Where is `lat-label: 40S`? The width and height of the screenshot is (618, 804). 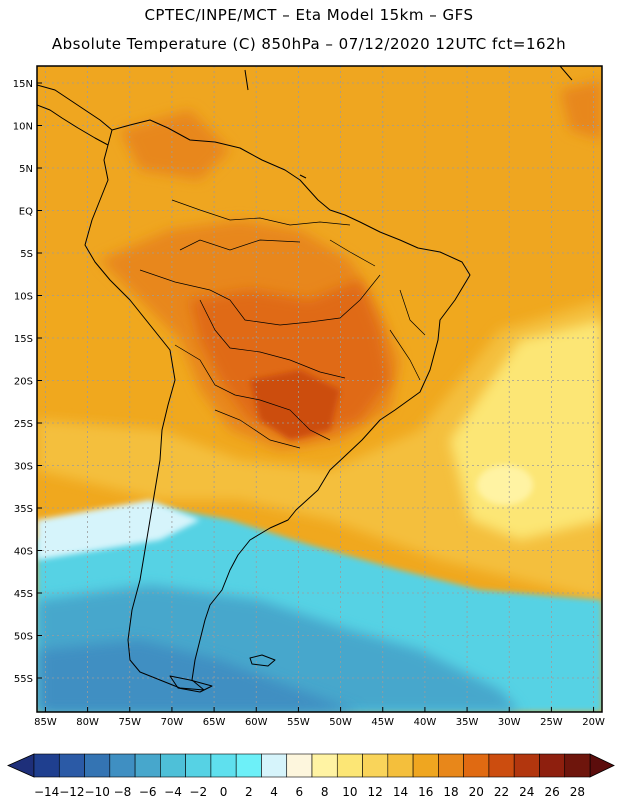
lat-label: 40S is located at coordinates (23, 552).